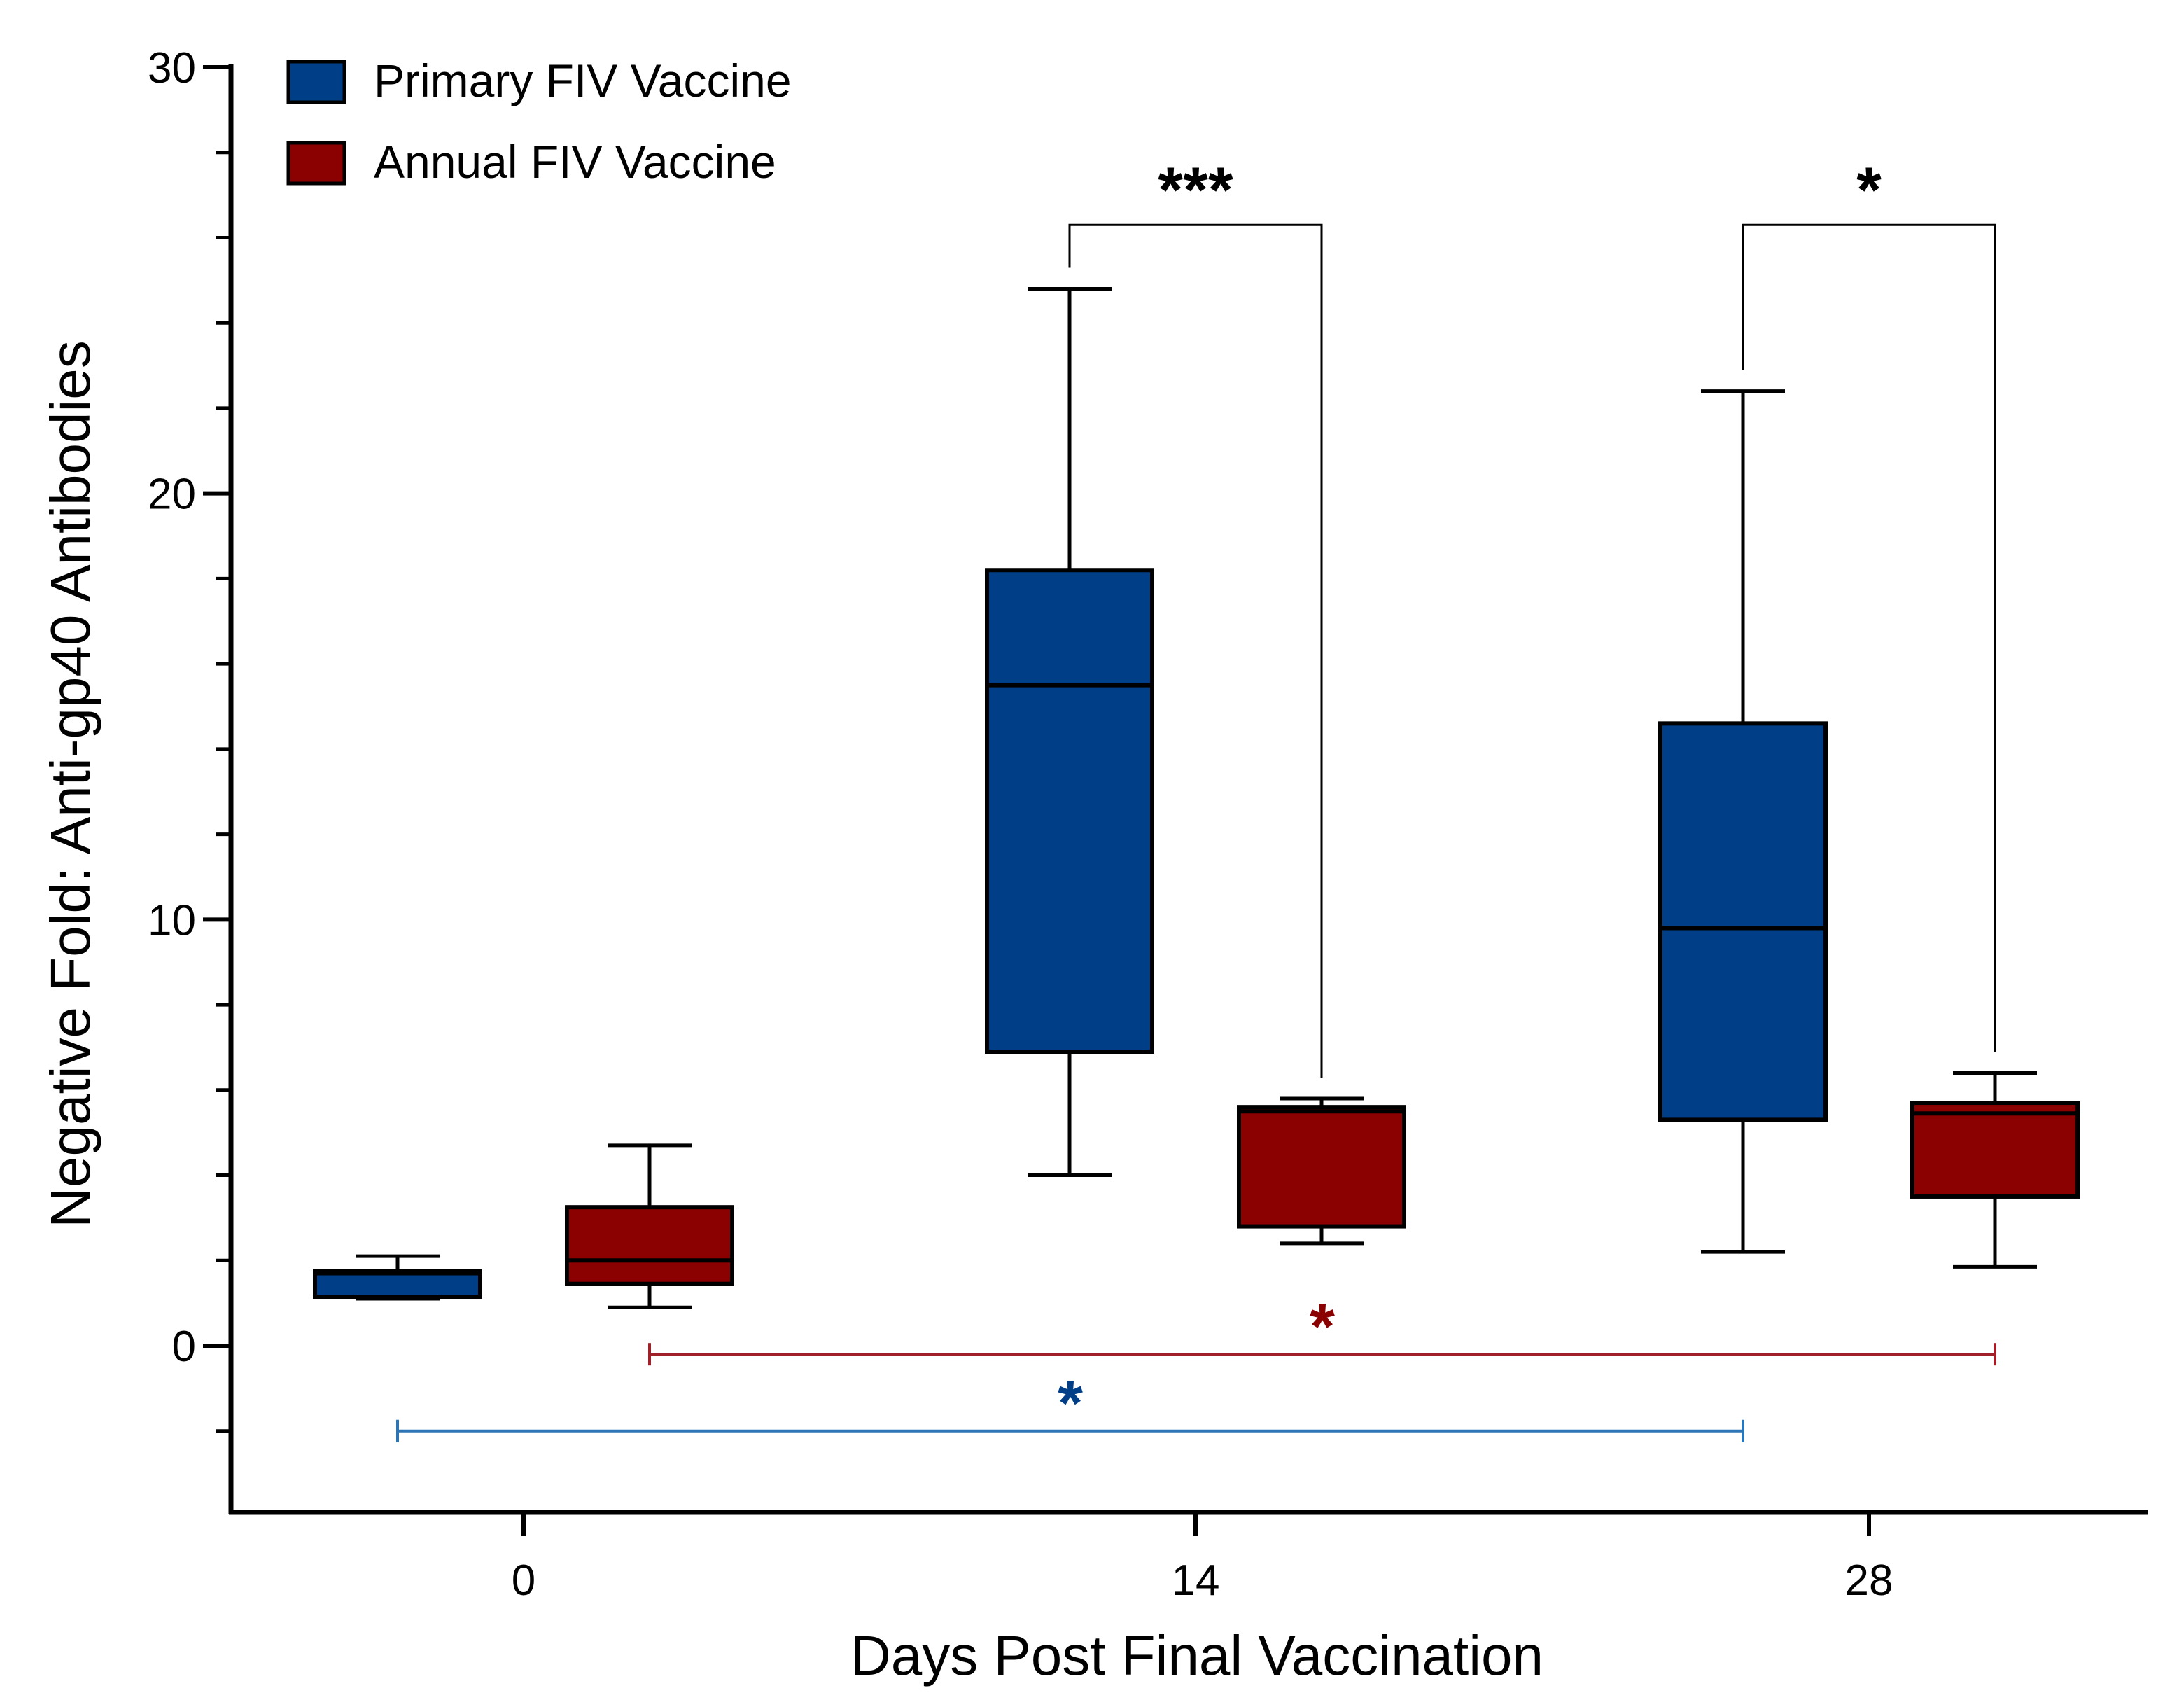 This screenshot has height=1700, width=2184. I want to click on legend-item: Primary FIV Vaccine, so click(539, 80).